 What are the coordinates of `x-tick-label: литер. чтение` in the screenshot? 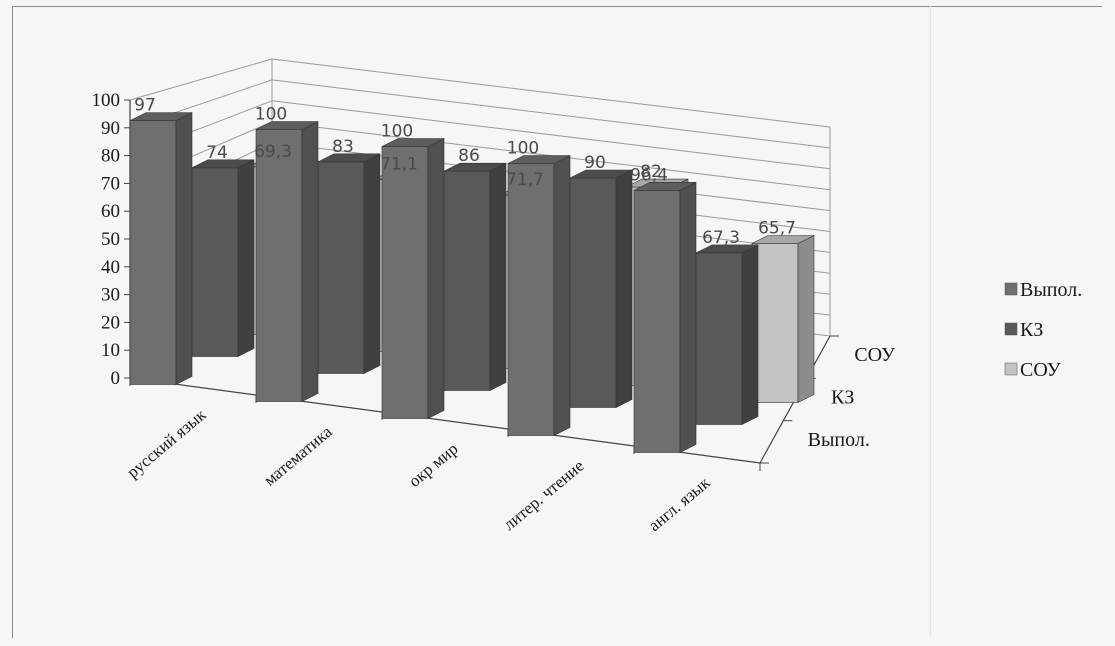 It's located at (544, 495).